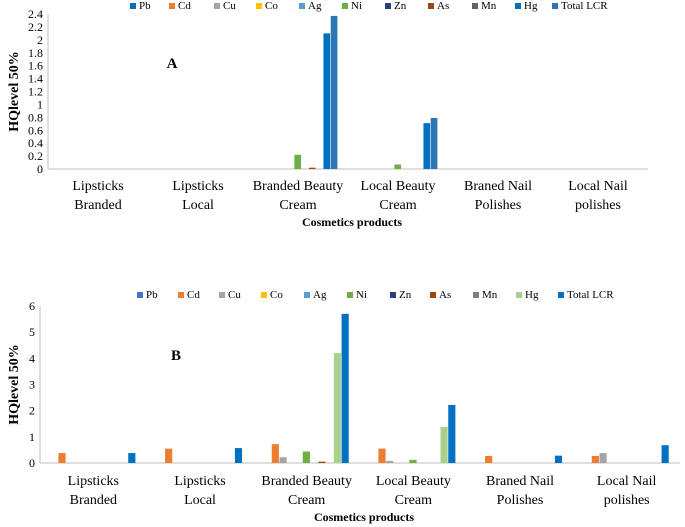  What do you see at coordinates (35, 92) in the screenshot?
I see `y-tick-label: 1.2` at bounding box center [35, 92].